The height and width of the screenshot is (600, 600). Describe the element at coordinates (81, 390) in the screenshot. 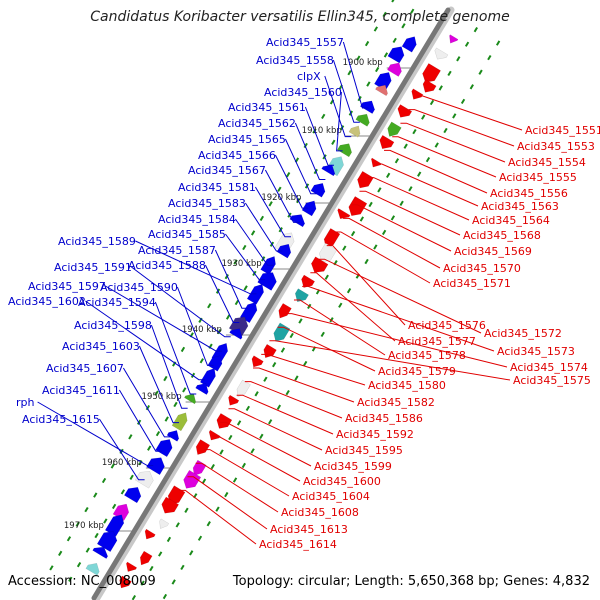

I see `gene-label-left: Acid345_1611` at that location.